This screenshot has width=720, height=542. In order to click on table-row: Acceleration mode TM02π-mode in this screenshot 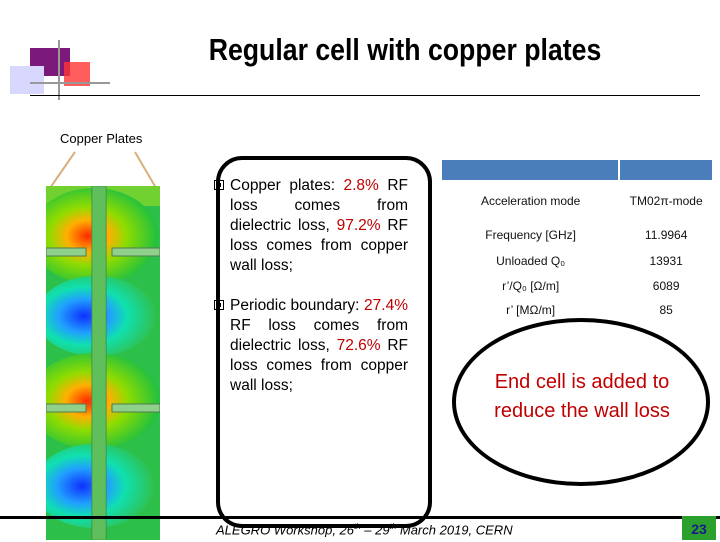, I will do `click(577, 201)`.